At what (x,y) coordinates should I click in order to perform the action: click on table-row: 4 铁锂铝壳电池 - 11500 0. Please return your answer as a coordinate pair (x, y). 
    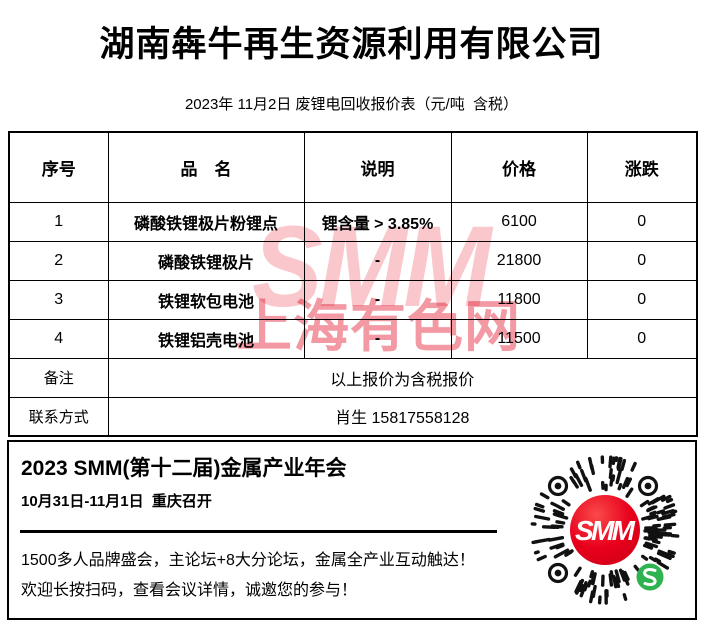
    Looking at the image, I should click on (353, 338).